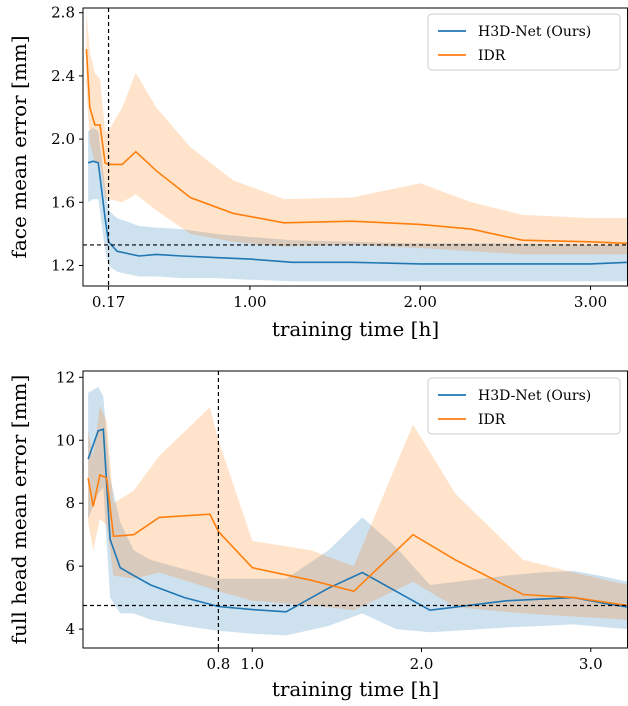 This screenshot has height=706, width=628. Describe the element at coordinates (19, 510) in the screenshot. I see `y-axis-label: full head mean error [mm]` at that location.